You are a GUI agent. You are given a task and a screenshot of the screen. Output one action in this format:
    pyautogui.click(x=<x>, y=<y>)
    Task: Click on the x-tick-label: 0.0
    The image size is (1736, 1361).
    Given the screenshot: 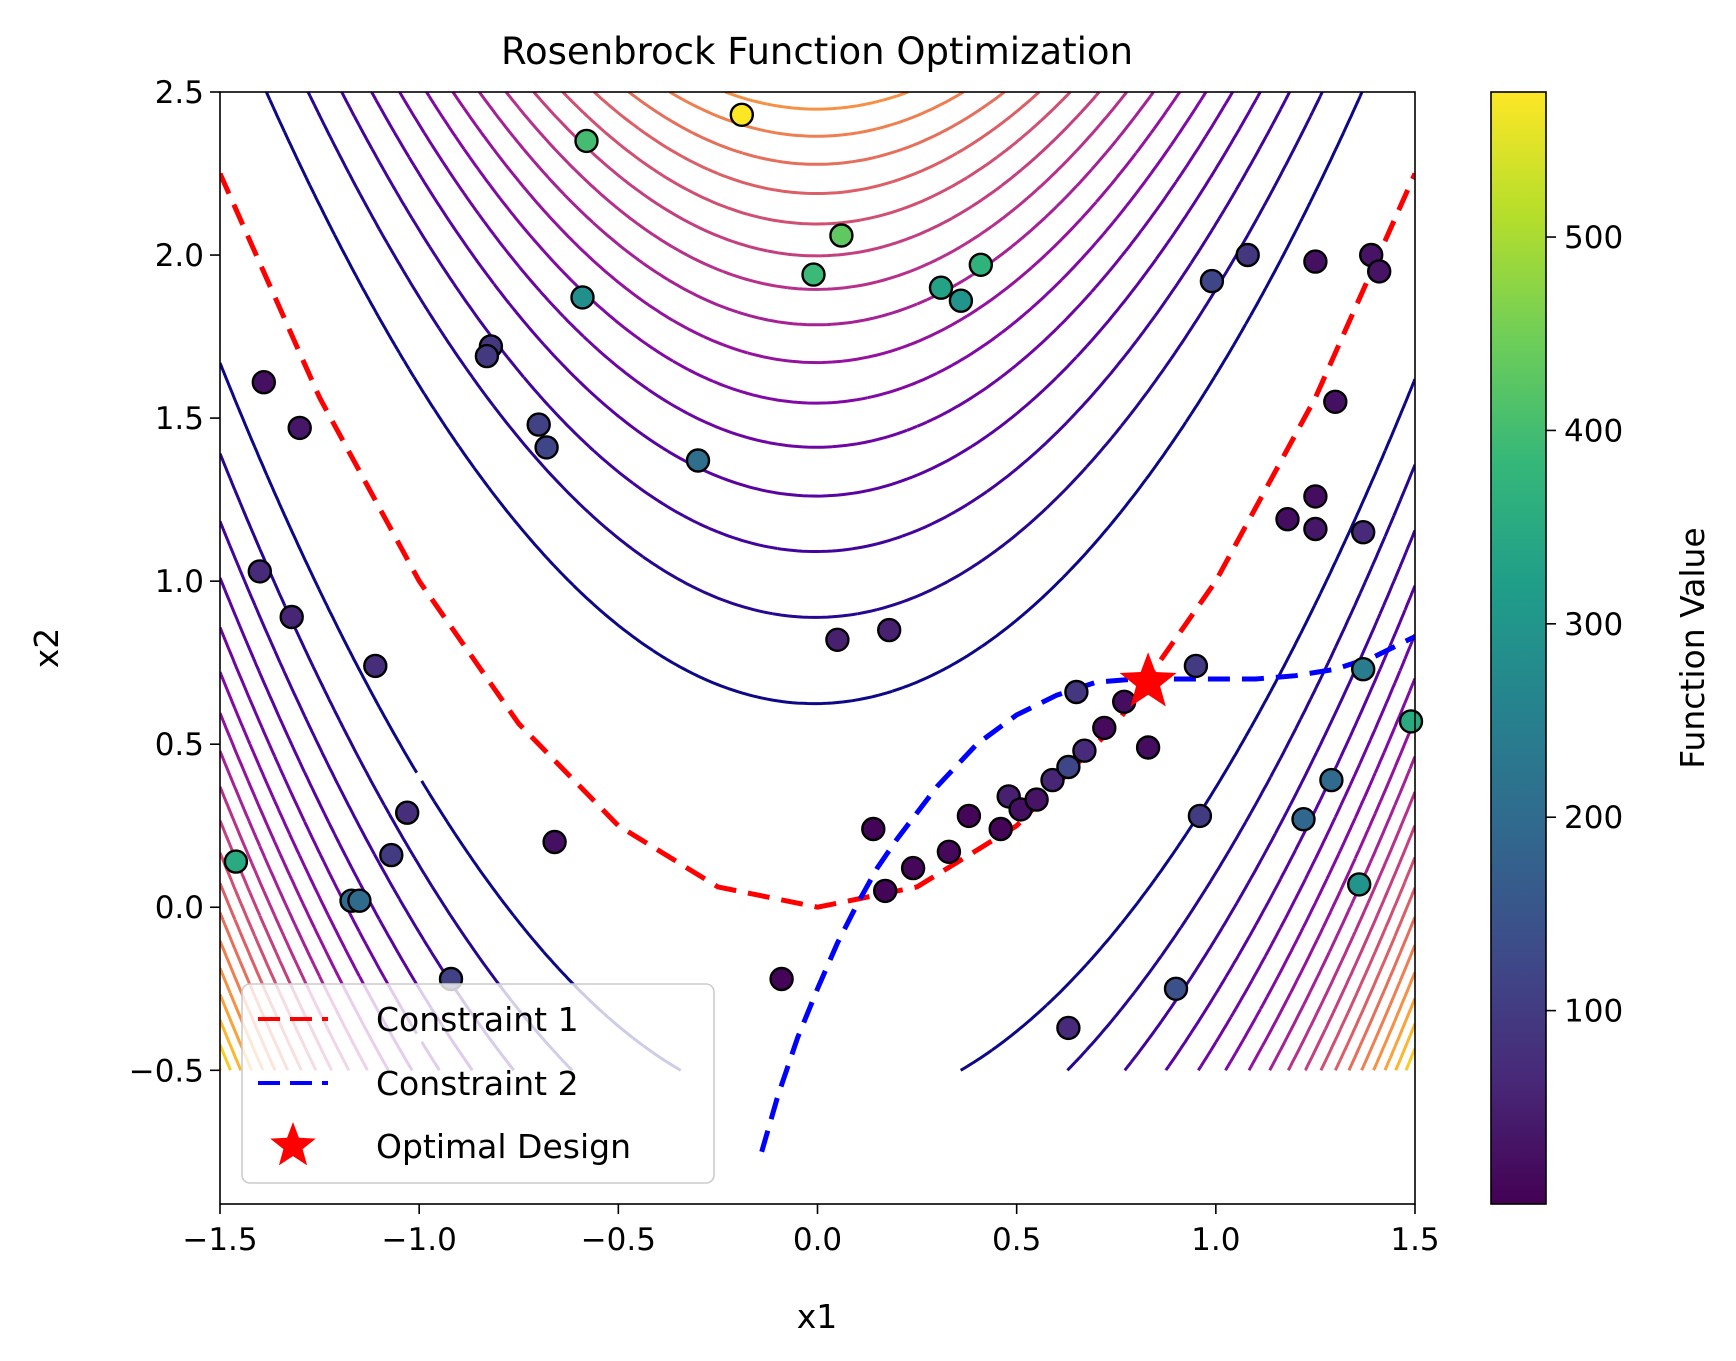 What is the action you would take?
    pyautogui.click(x=817, y=1240)
    